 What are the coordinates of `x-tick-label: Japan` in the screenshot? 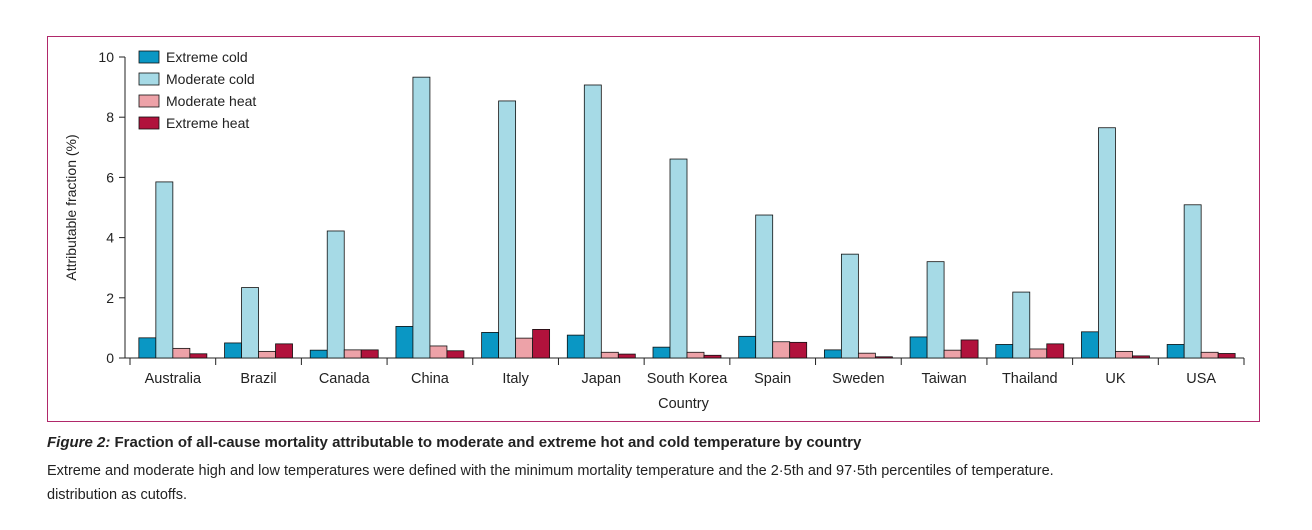 It's located at (602, 379).